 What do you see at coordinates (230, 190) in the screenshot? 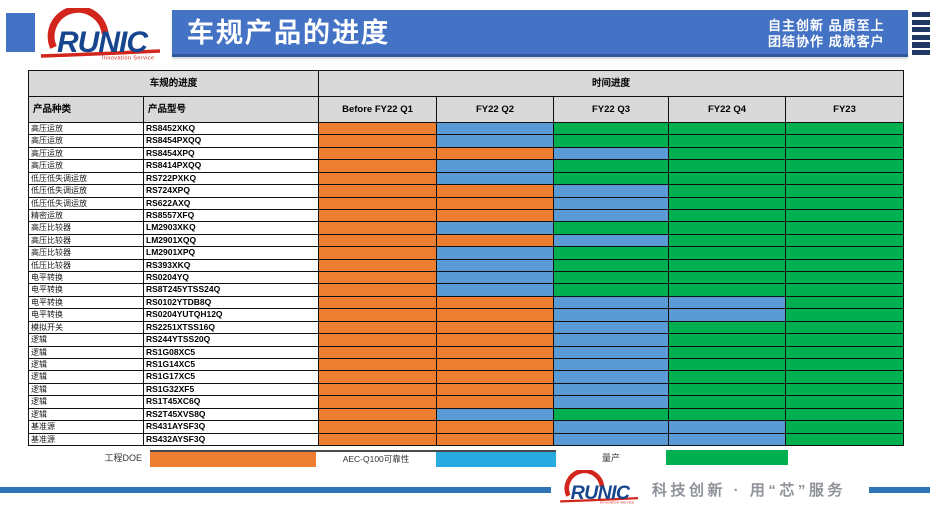
I see `model-cell: RS724XPQ` at bounding box center [230, 190].